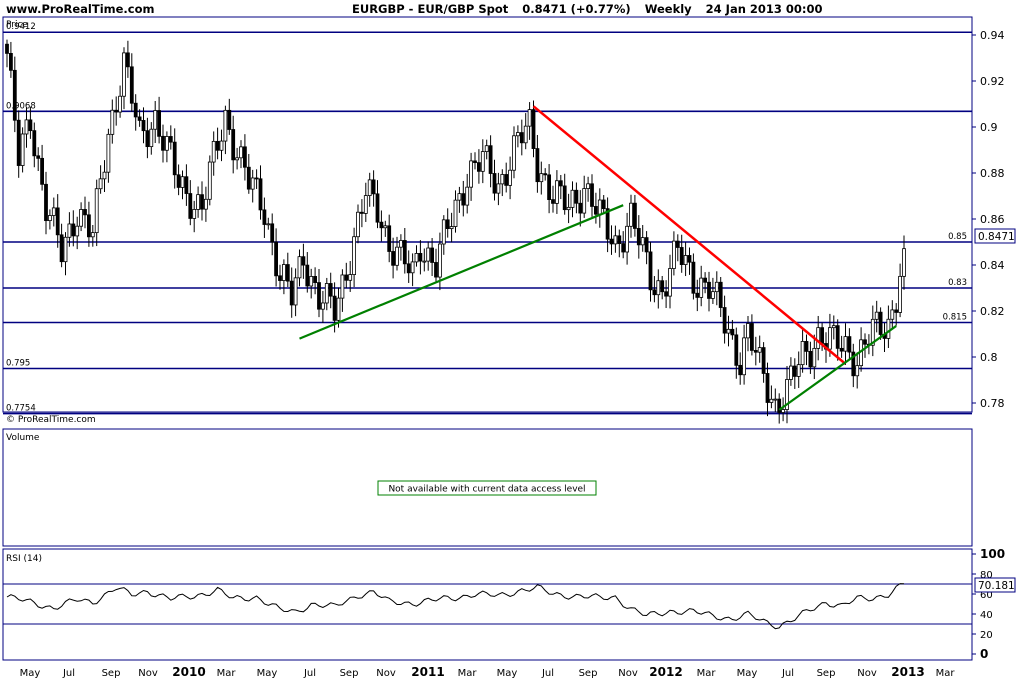  Describe the element at coordinates (689, 235) in the screenshot. I see `red-trendline` at that location.